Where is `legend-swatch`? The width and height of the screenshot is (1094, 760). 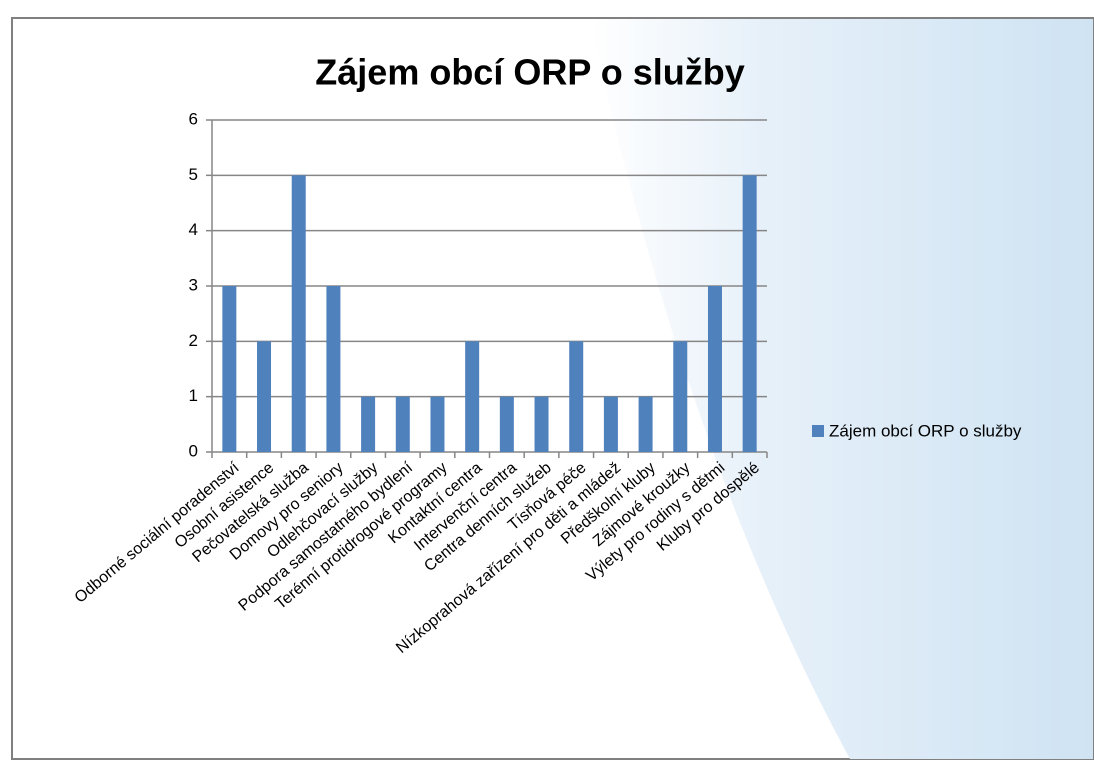
legend-swatch is located at coordinates (818, 431).